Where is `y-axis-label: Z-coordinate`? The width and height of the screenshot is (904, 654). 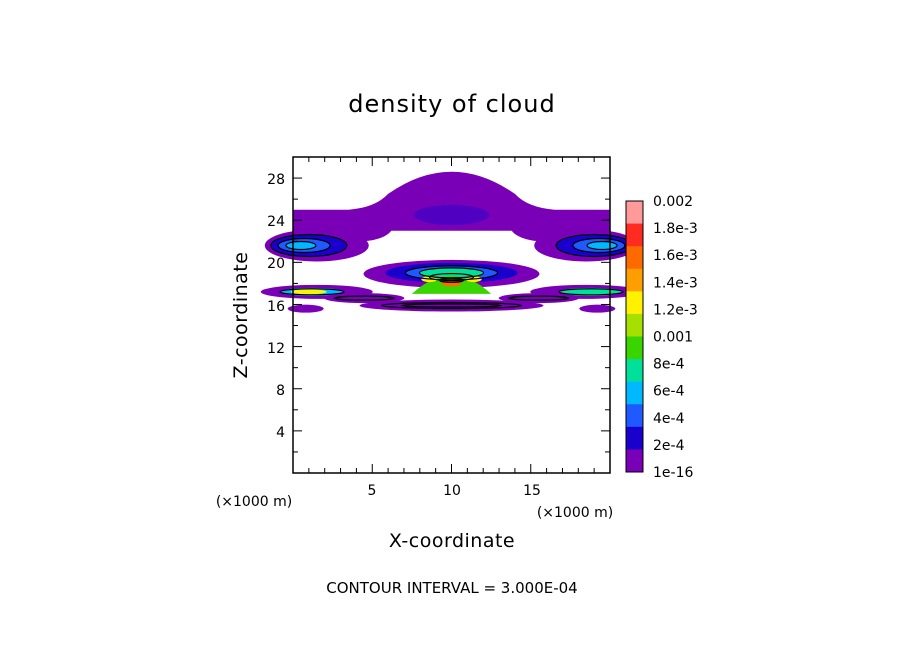 y-axis-label: Z-coordinate is located at coordinates (241, 315).